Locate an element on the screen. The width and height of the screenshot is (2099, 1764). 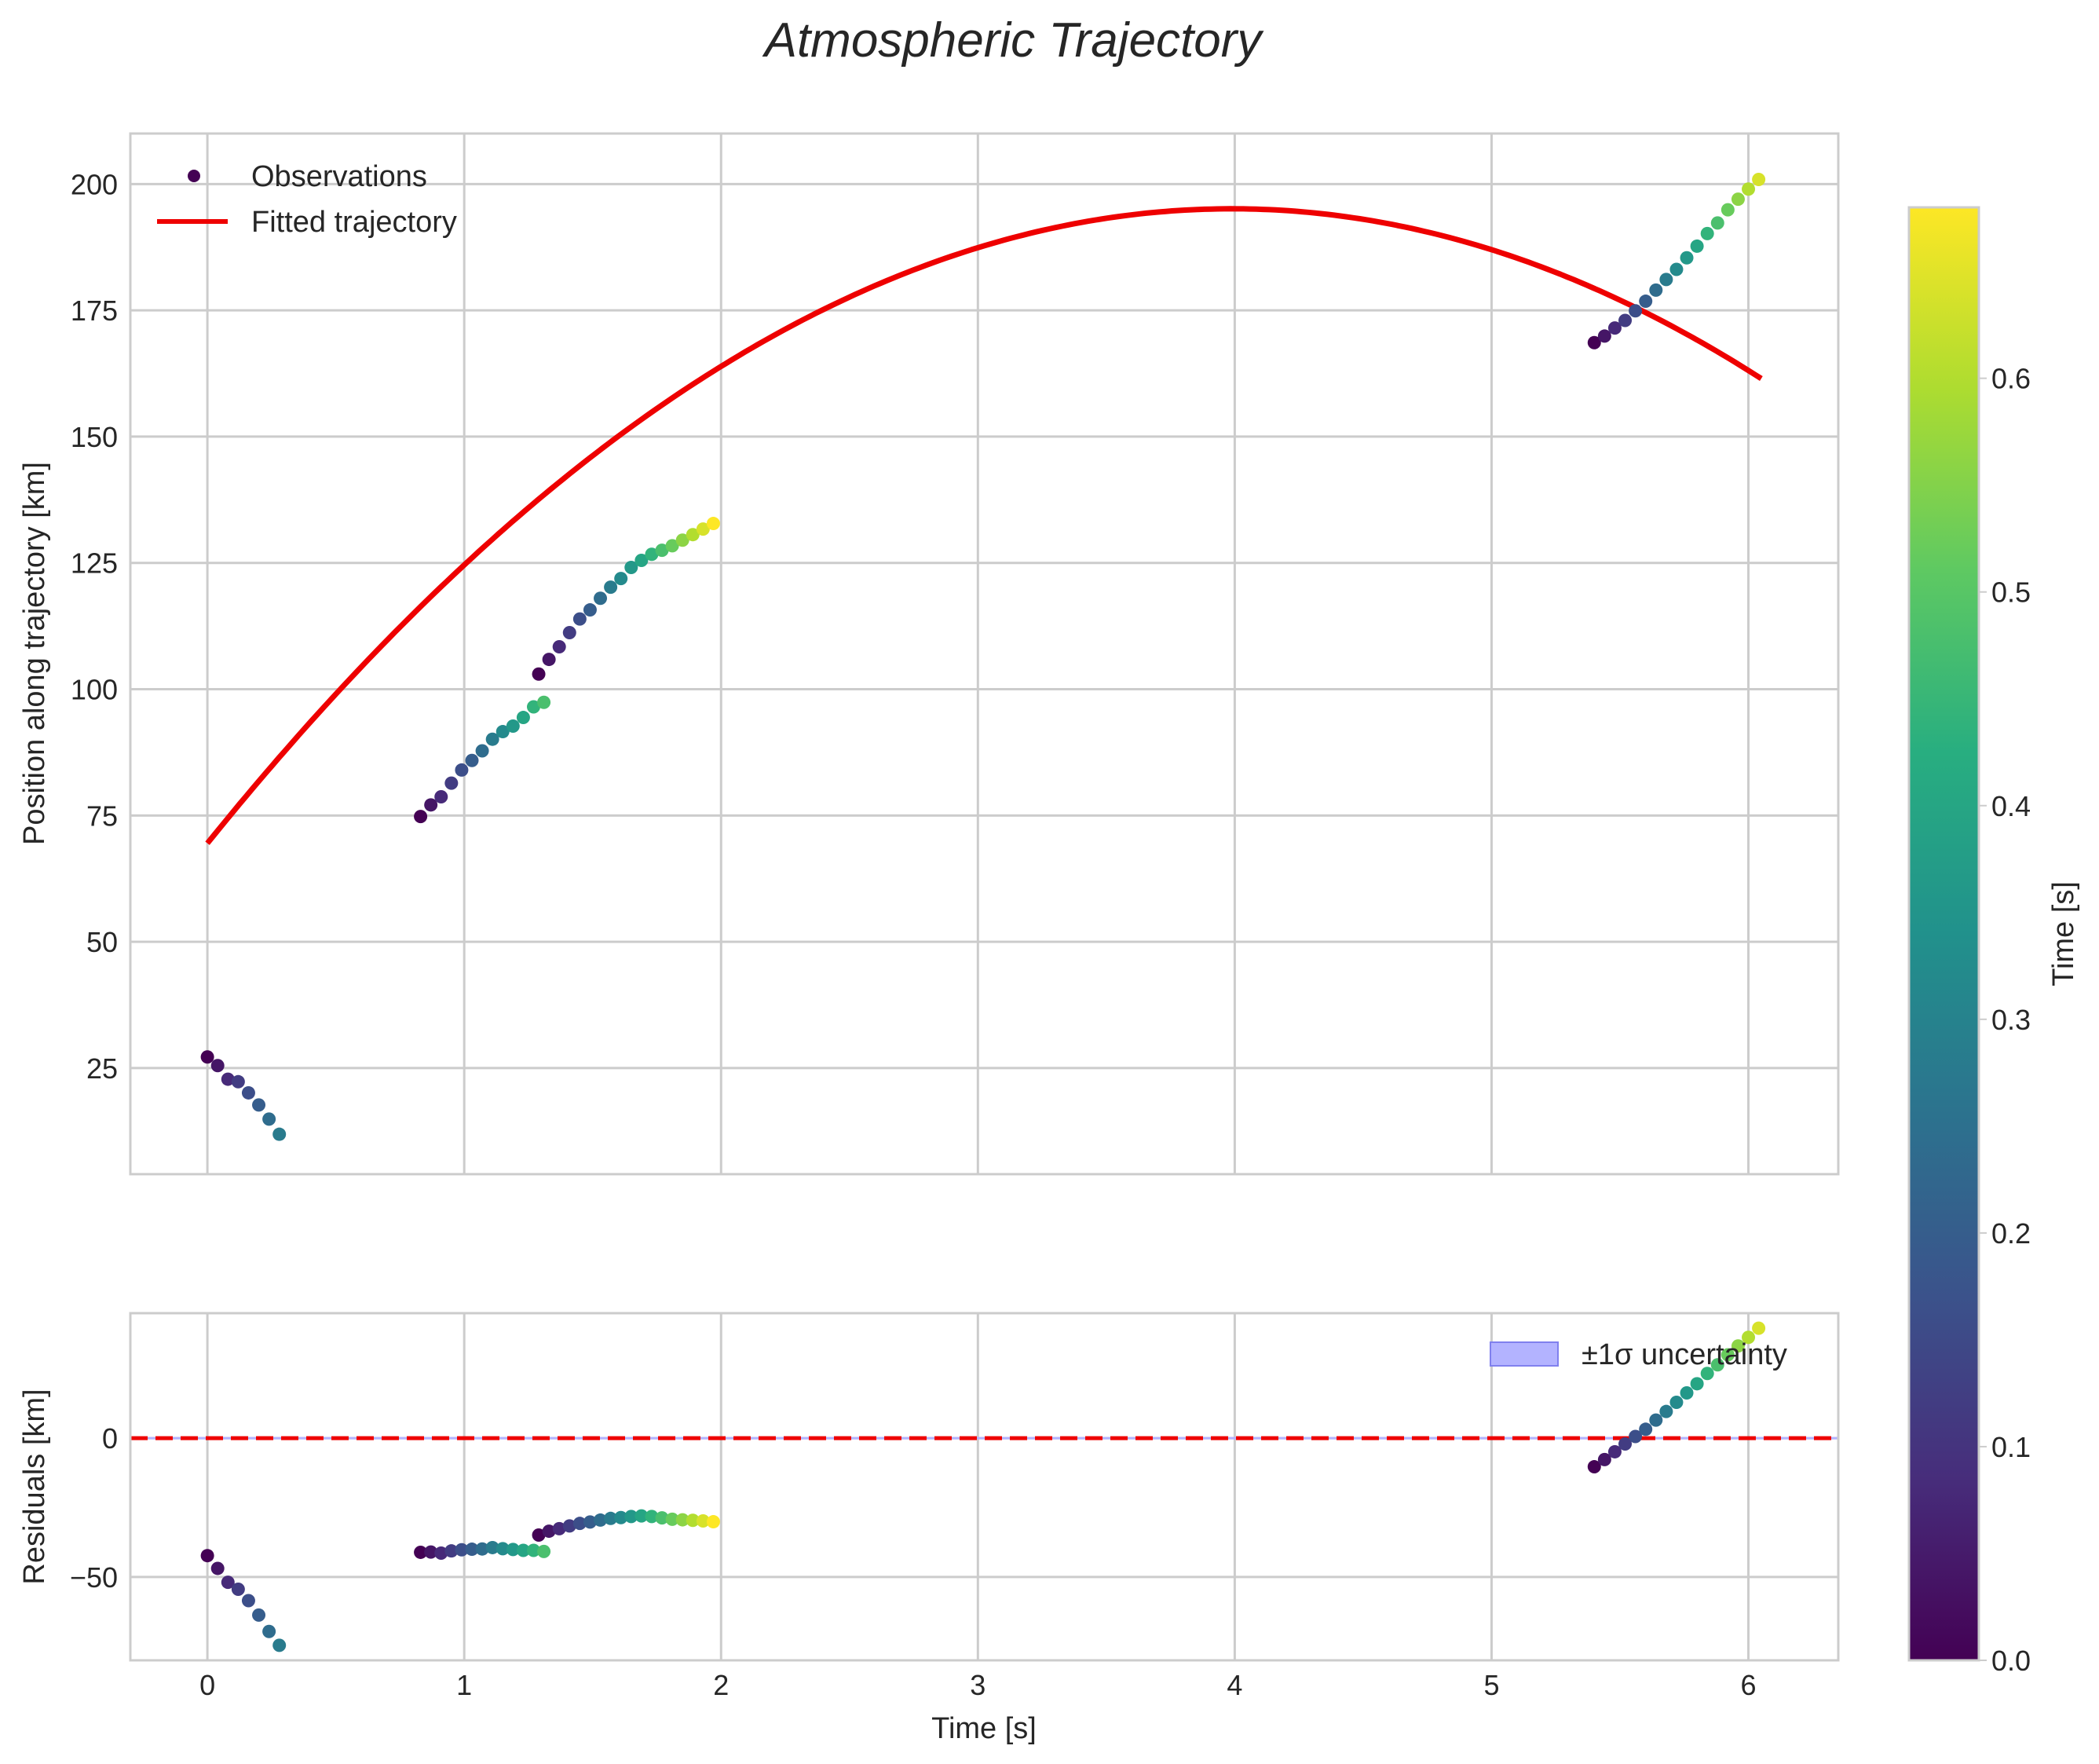
residuals-layer is located at coordinates (983, 1486).